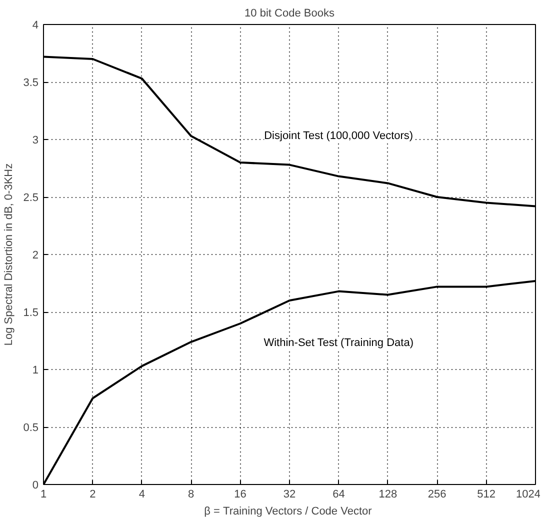 The height and width of the screenshot is (530, 550). What do you see at coordinates (93, 494) in the screenshot?
I see `x-tick-label: 2` at bounding box center [93, 494].